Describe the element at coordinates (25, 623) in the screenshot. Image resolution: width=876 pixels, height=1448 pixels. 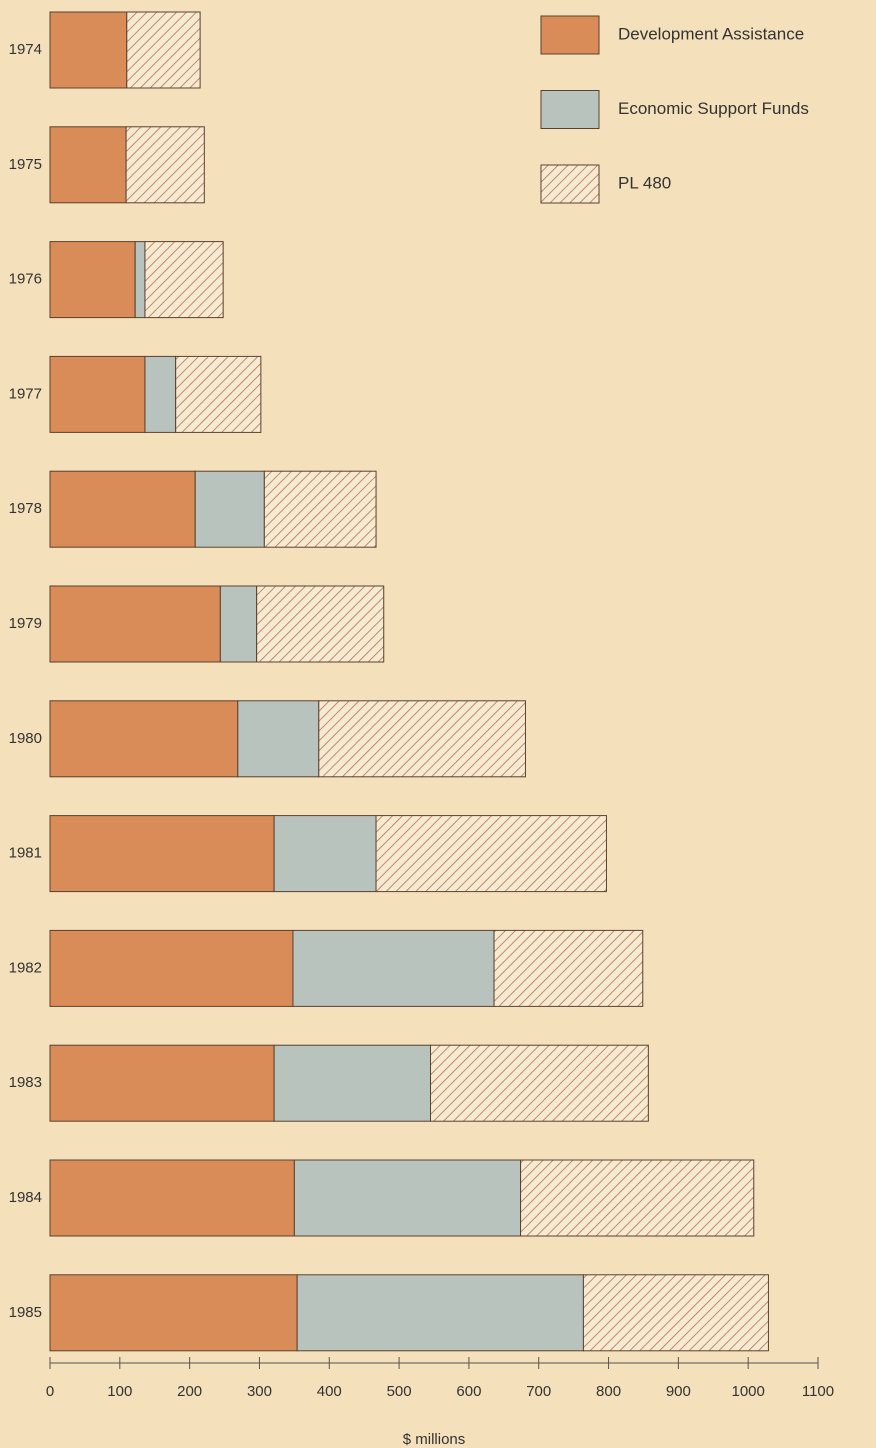
I see `y-tick-label: 1979` at that location.